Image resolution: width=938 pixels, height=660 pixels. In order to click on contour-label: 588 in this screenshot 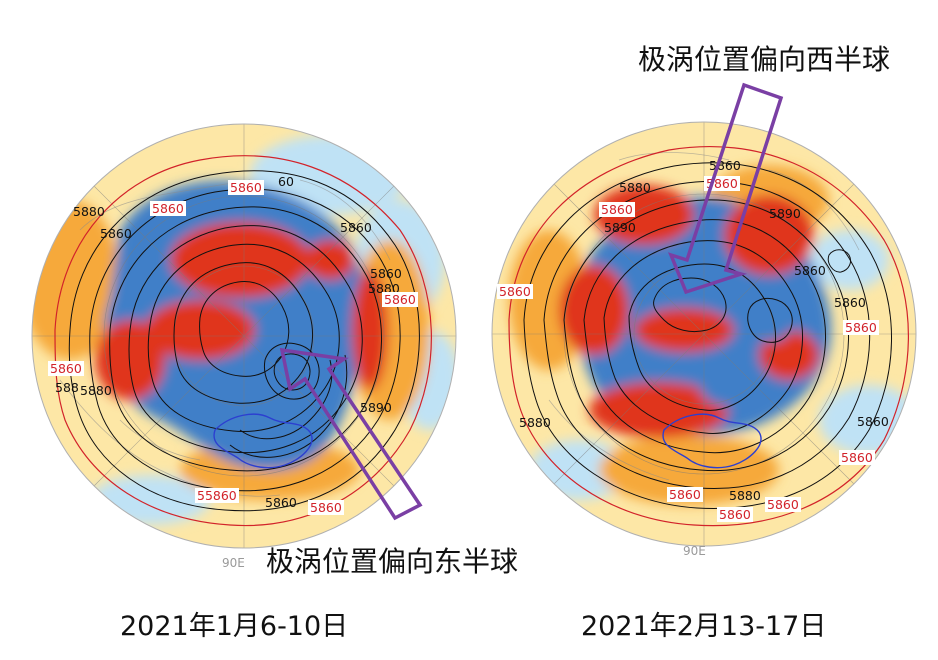, I will do `click(67, 387)`.